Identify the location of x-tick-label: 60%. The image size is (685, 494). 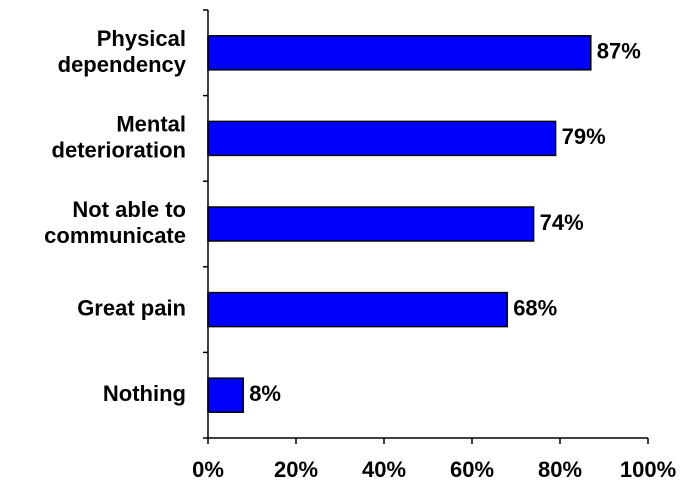
(472, 469).